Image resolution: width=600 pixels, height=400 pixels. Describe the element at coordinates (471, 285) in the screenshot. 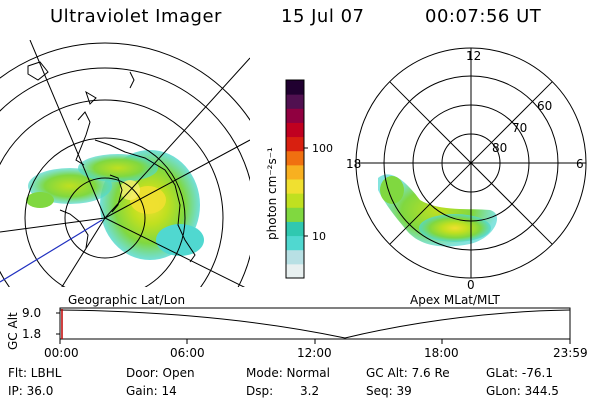

I see `mlt-0-label: 0` at that location.